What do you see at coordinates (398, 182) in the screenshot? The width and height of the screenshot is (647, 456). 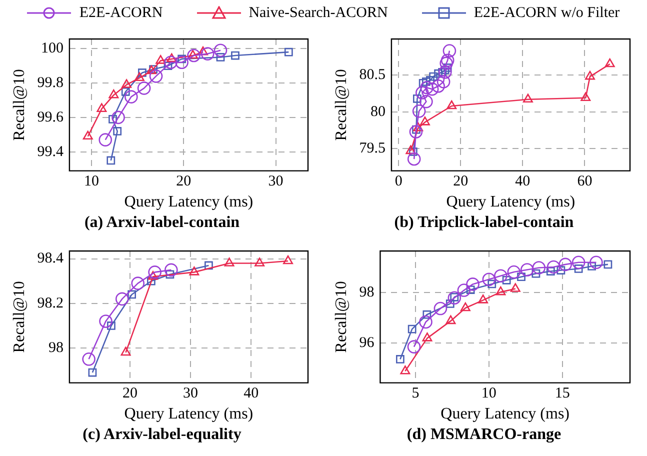 I see `x-tick-label: 0` at bounding box center [398, 182].